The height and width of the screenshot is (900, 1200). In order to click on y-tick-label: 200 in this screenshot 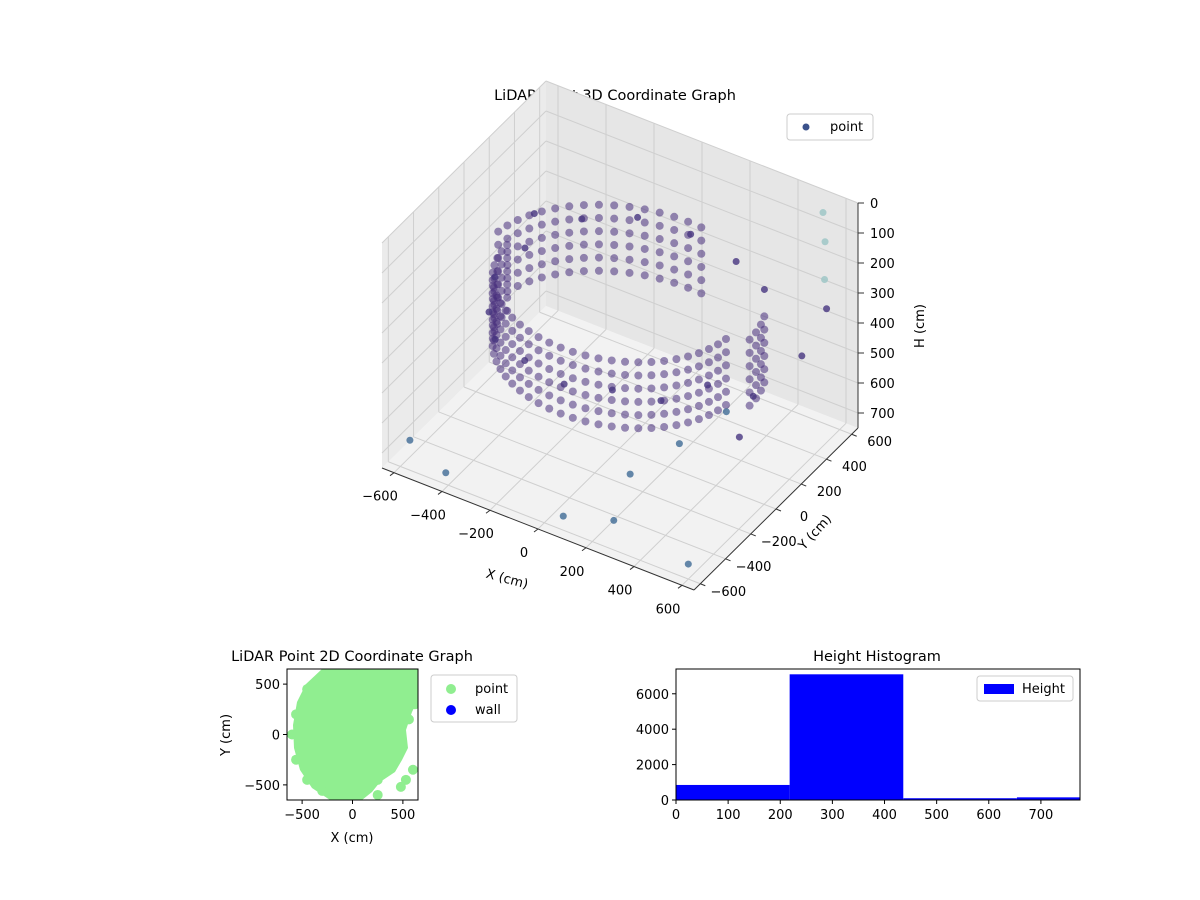, I will do `click(829, 492)`.